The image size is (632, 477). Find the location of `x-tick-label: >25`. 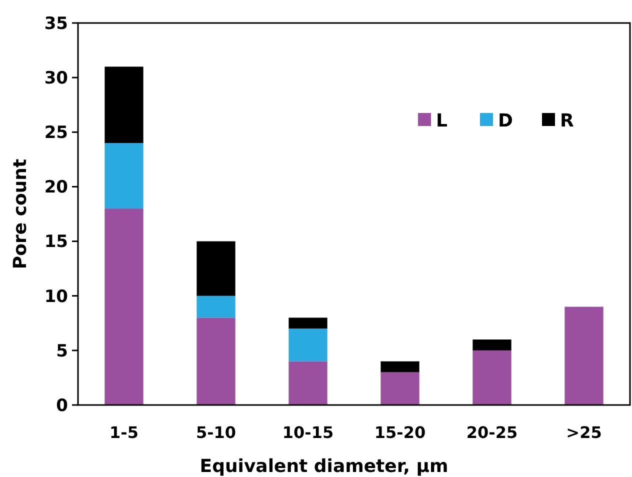

x-tick-label: >25 is located at coordinates (584, 432).